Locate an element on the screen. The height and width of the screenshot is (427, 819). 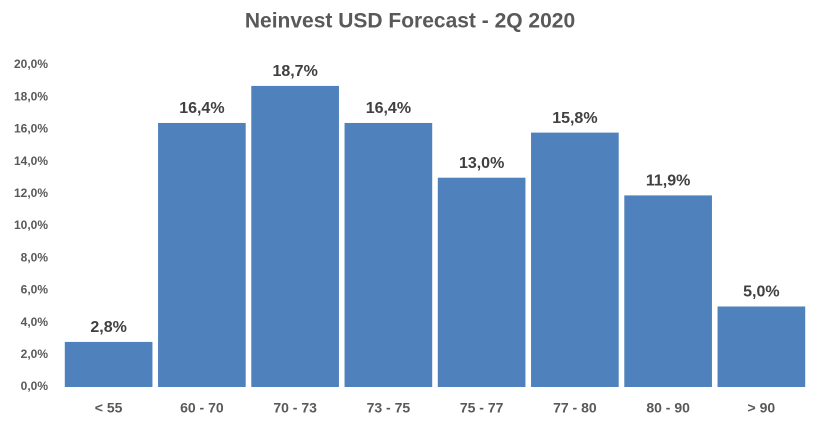
x-tick-label: 73 - 75 is located at coordinates (389, 408).